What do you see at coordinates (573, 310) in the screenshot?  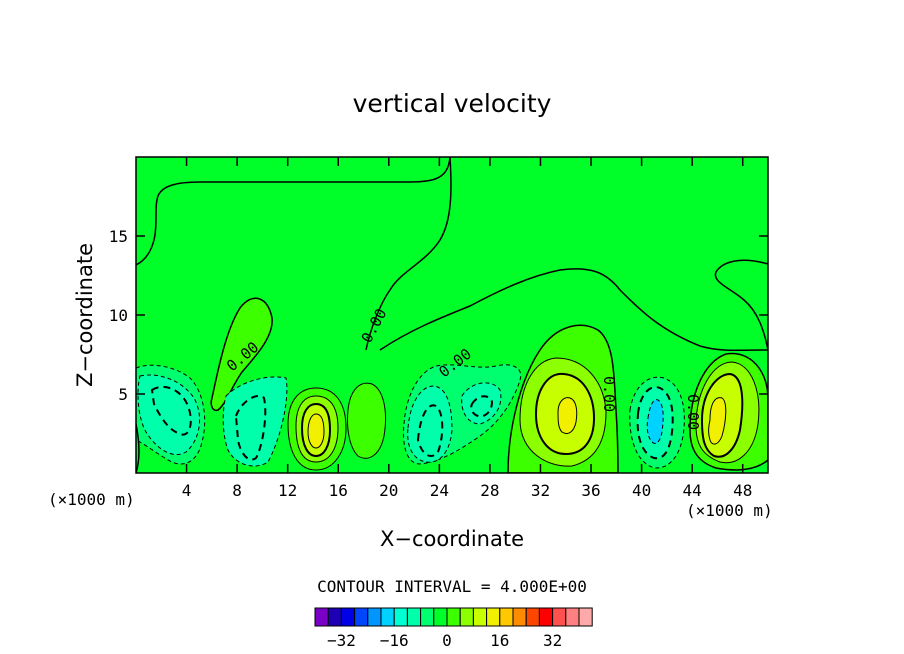 I see `zero-contour-hump` at bounding box center [573, 310].